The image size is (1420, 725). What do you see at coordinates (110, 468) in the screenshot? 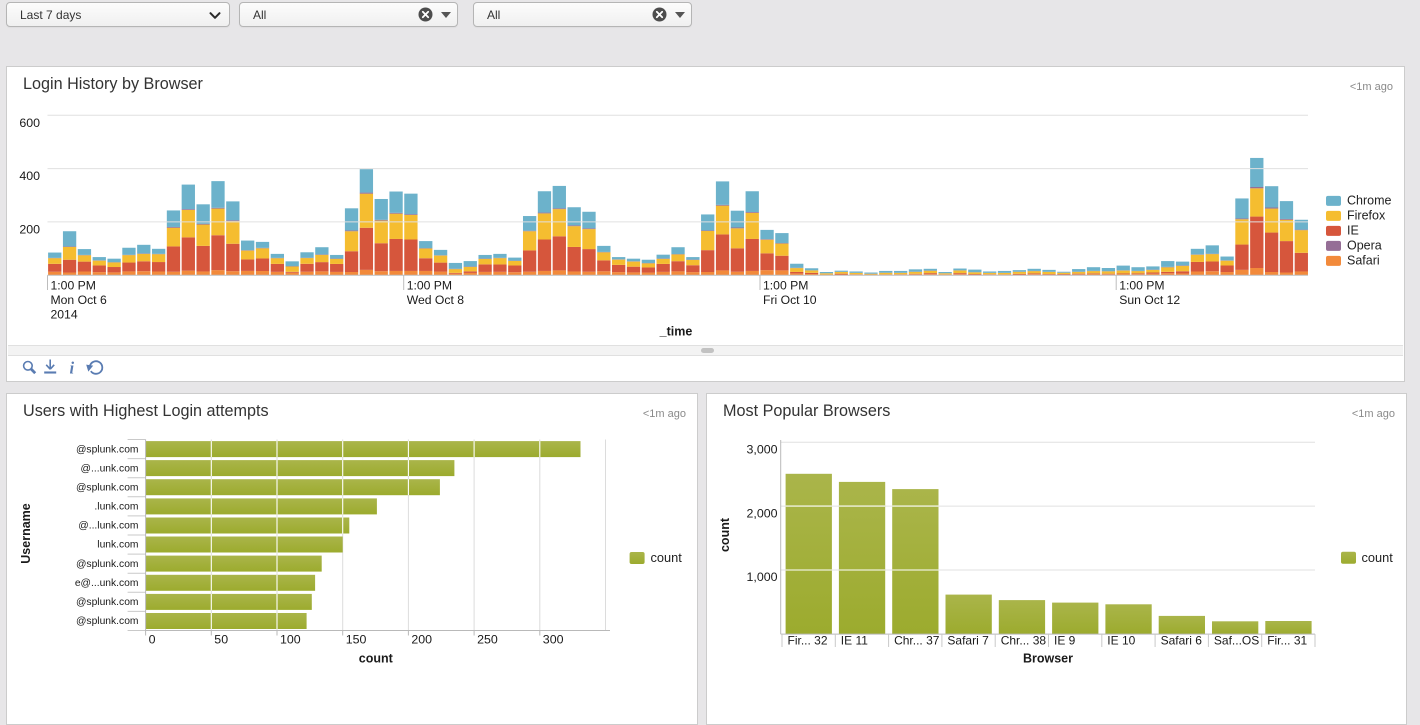
I see `svg-text: @...unk.com` at bounding box center [110, 468].